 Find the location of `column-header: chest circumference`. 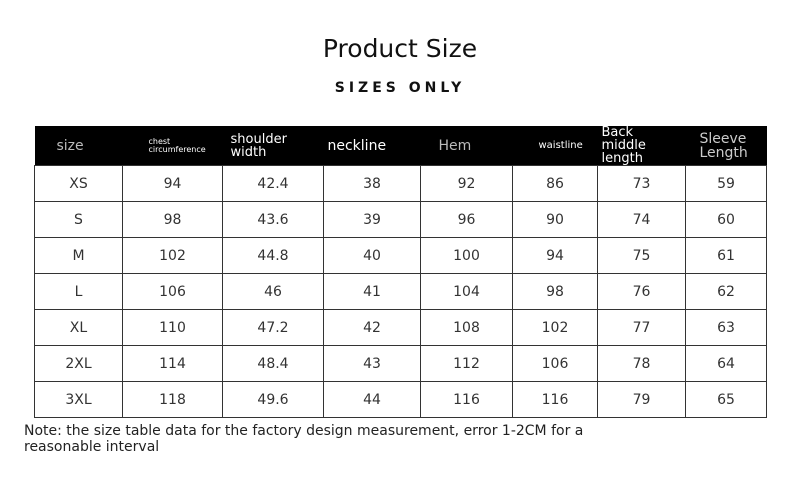

column-header: chest circumference is located at coordinates (172, 146).